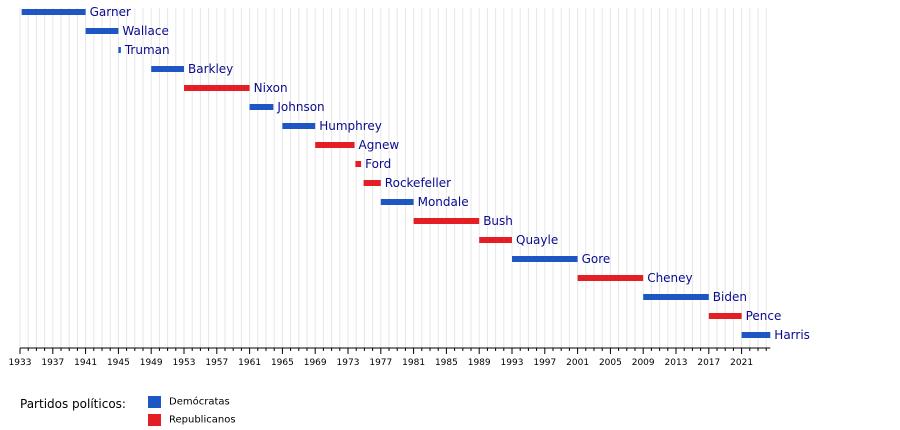 This screenshot has width=900, height=430. Describe the element at coordinates (544, 363) in the screenshot. I see `x-tick-label-1997: 1997` at that location.